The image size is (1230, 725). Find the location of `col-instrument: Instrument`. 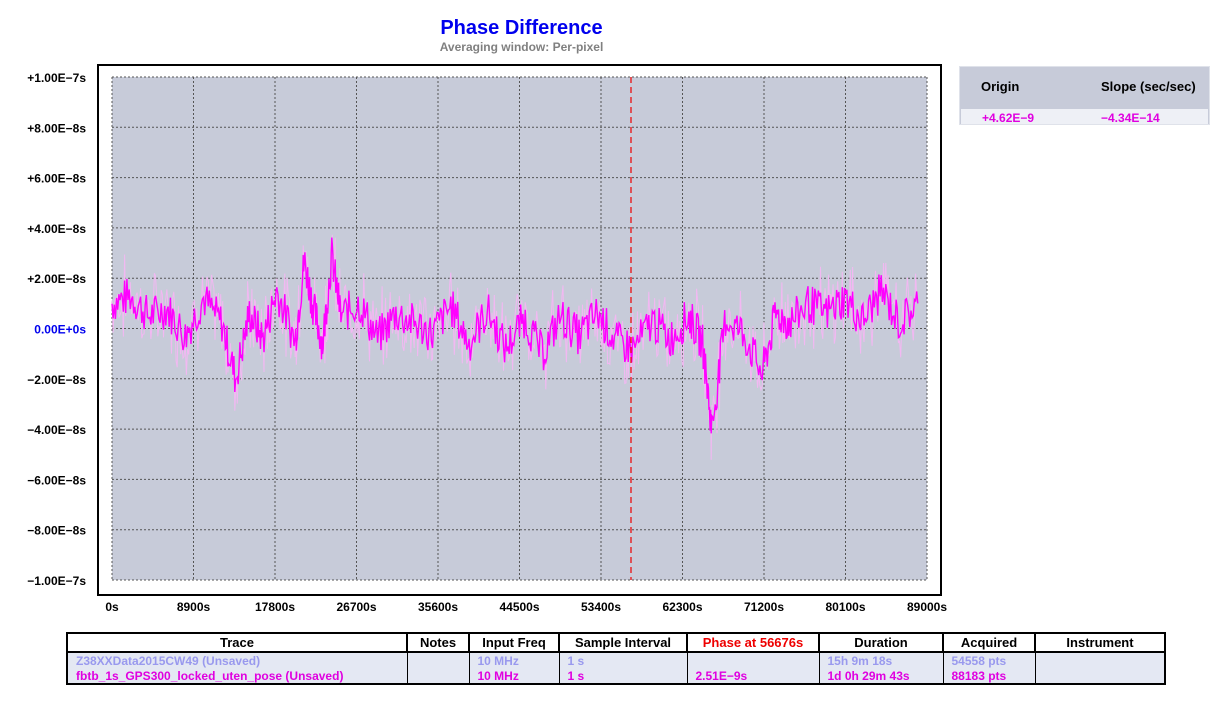

col-instrument: Instrument is located at coordinates (1100, 642).